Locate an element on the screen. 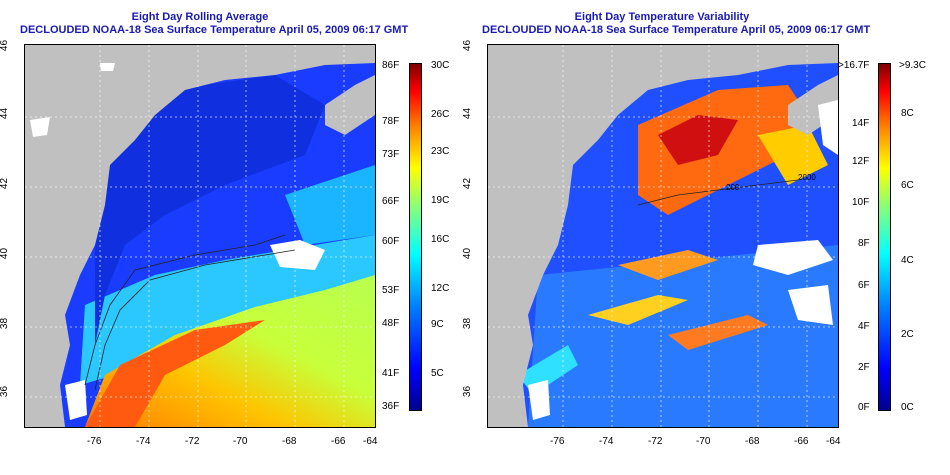 This screenshot has height=475, width=950. cb-tick-c: 16C is located at coordinates (440, 239).